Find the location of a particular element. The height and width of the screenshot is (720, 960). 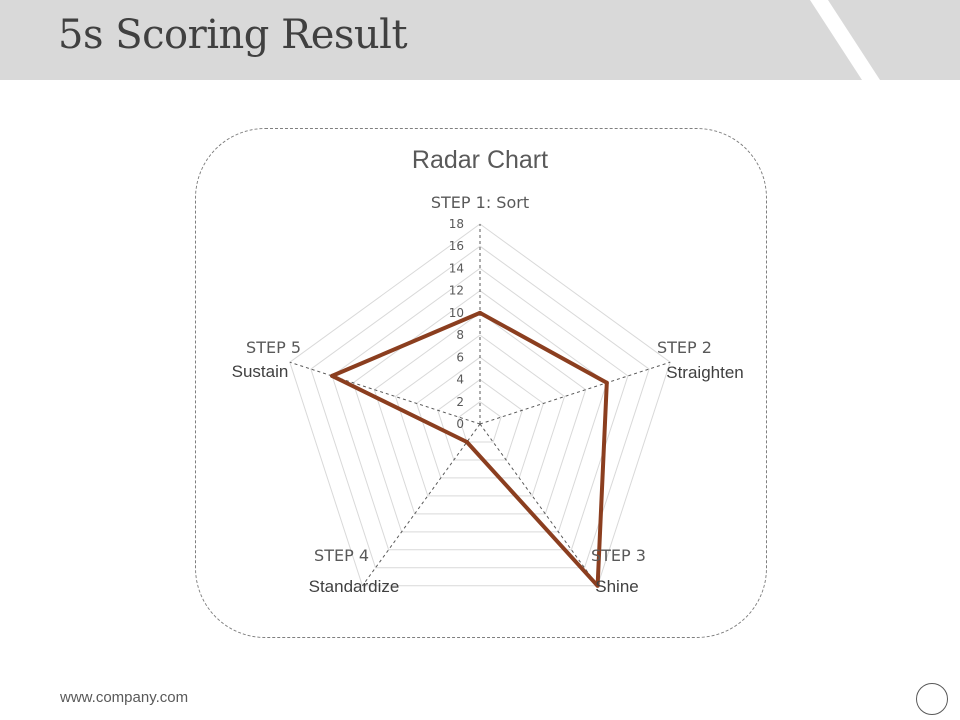

axis-label: STEP 3 is located at coordinates (618, 555).